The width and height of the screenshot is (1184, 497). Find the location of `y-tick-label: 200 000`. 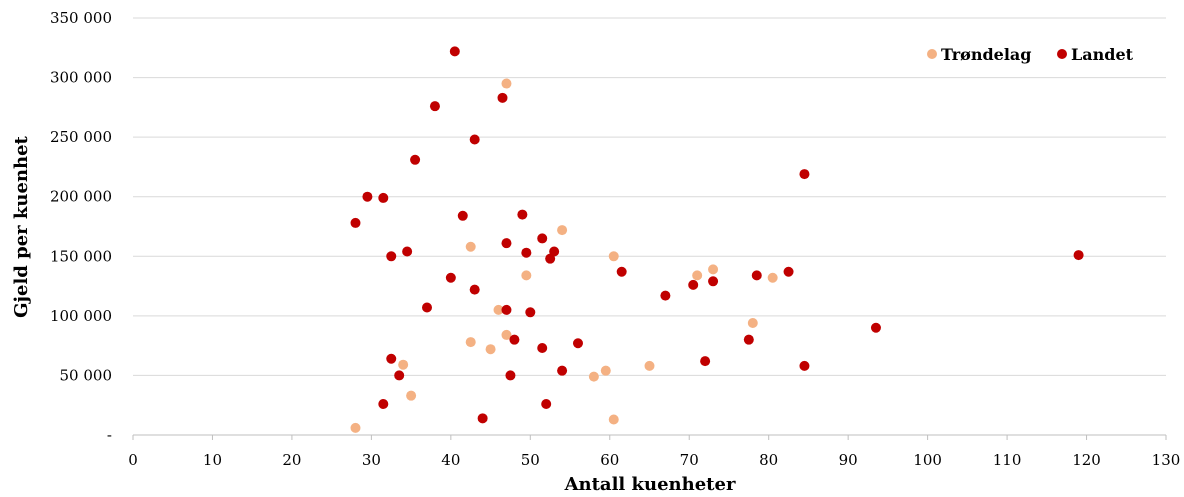

y-tick-label: 200 000 is located at coordinates (81, 197).